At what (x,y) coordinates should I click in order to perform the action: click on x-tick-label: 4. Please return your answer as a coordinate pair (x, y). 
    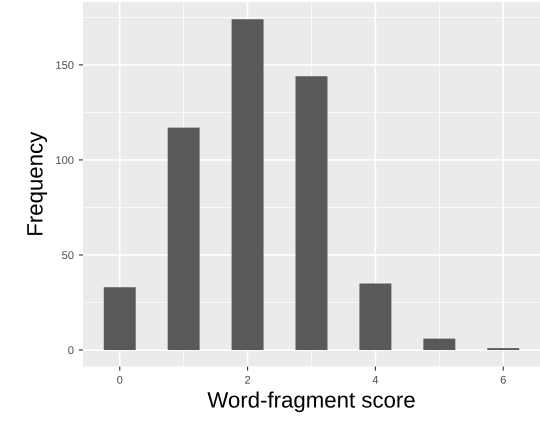
    Looking at the image, I should click on (375, 380).